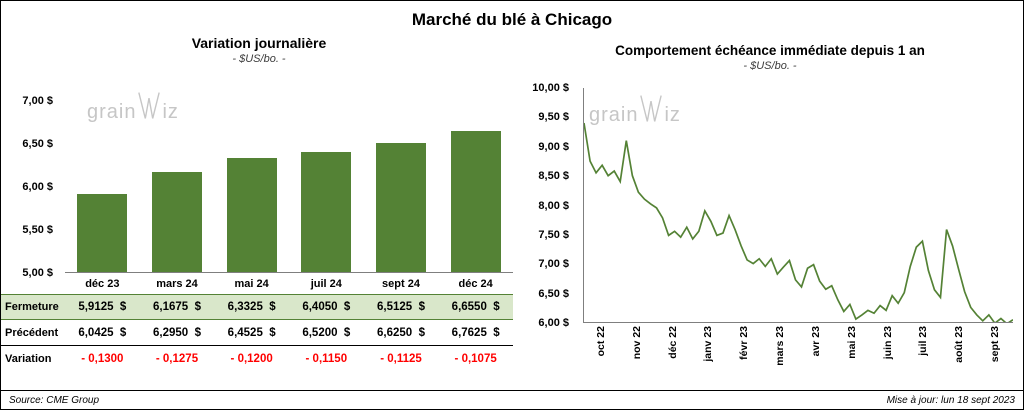 This screenshot has width=1024, height=410. Describe the element at coordinates (257, 283) in the screenshot. I see `bar-x-axis: déc 23 mars 24 mai 24 juil 24 sept 24 déc 24` at that location.